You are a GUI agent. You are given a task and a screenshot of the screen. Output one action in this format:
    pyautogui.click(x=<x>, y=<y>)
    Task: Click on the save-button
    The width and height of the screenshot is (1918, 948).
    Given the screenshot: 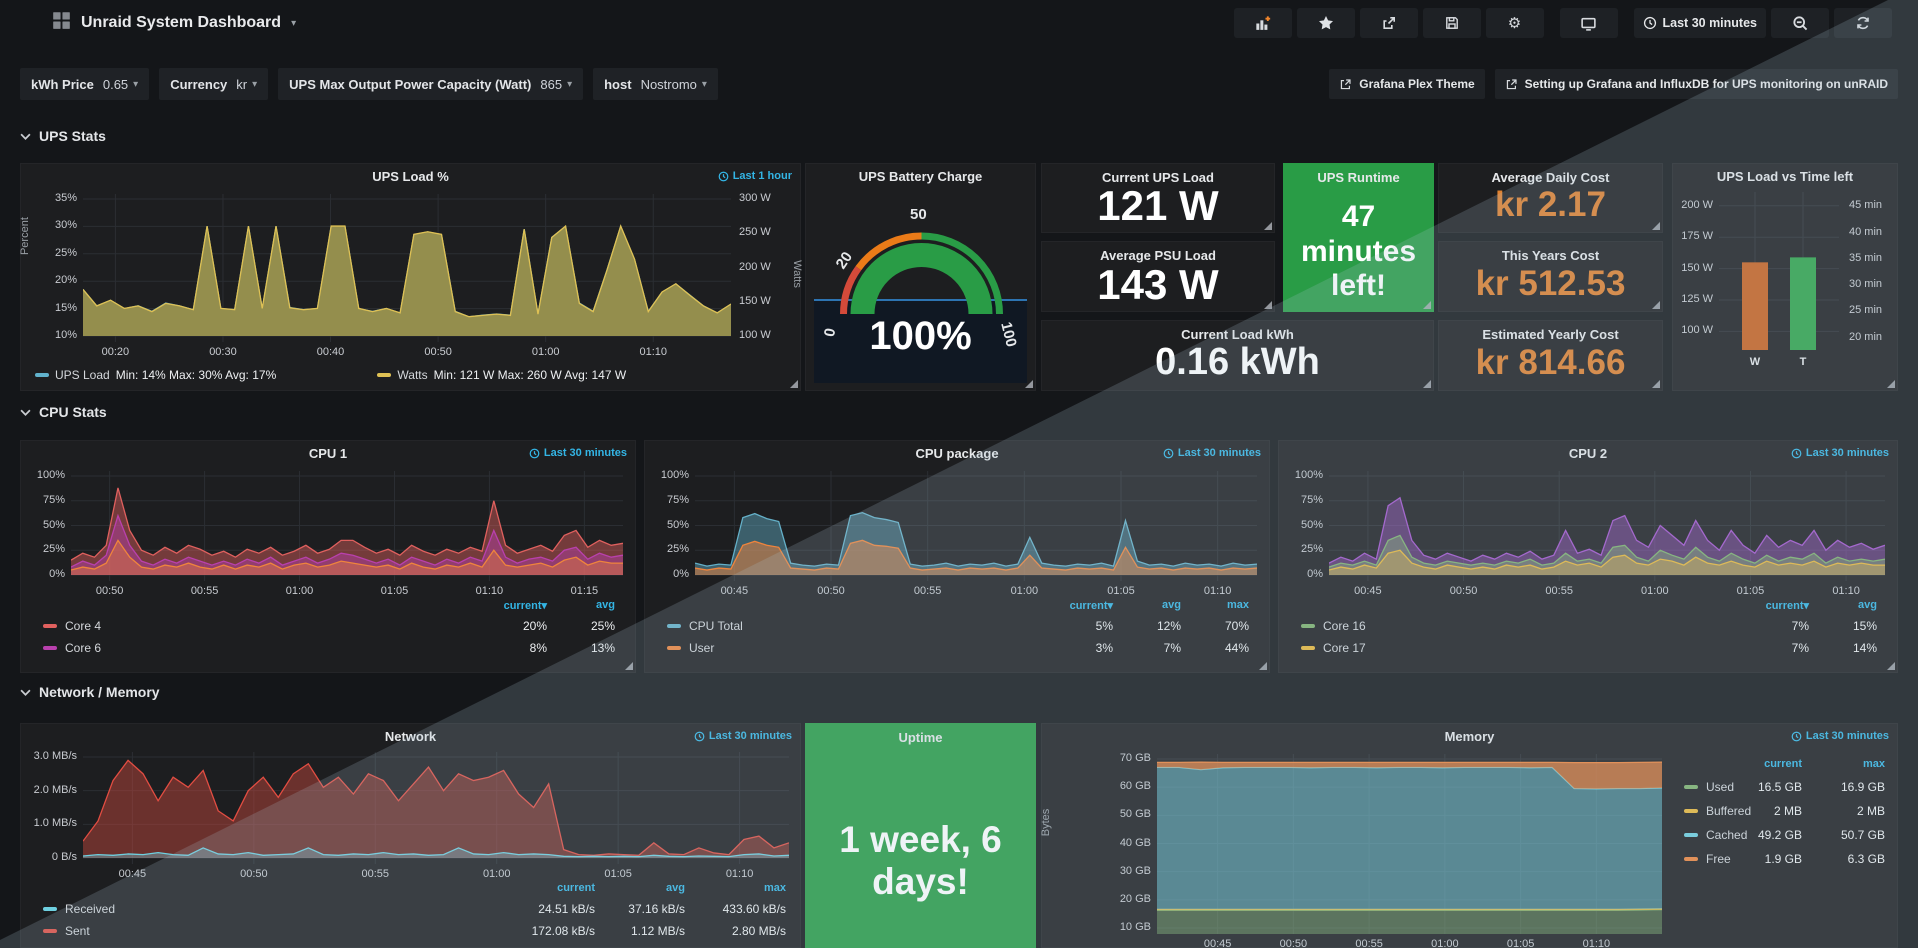 What is the action you would take?
    pyautogui.click(x=1451, y=23)
    